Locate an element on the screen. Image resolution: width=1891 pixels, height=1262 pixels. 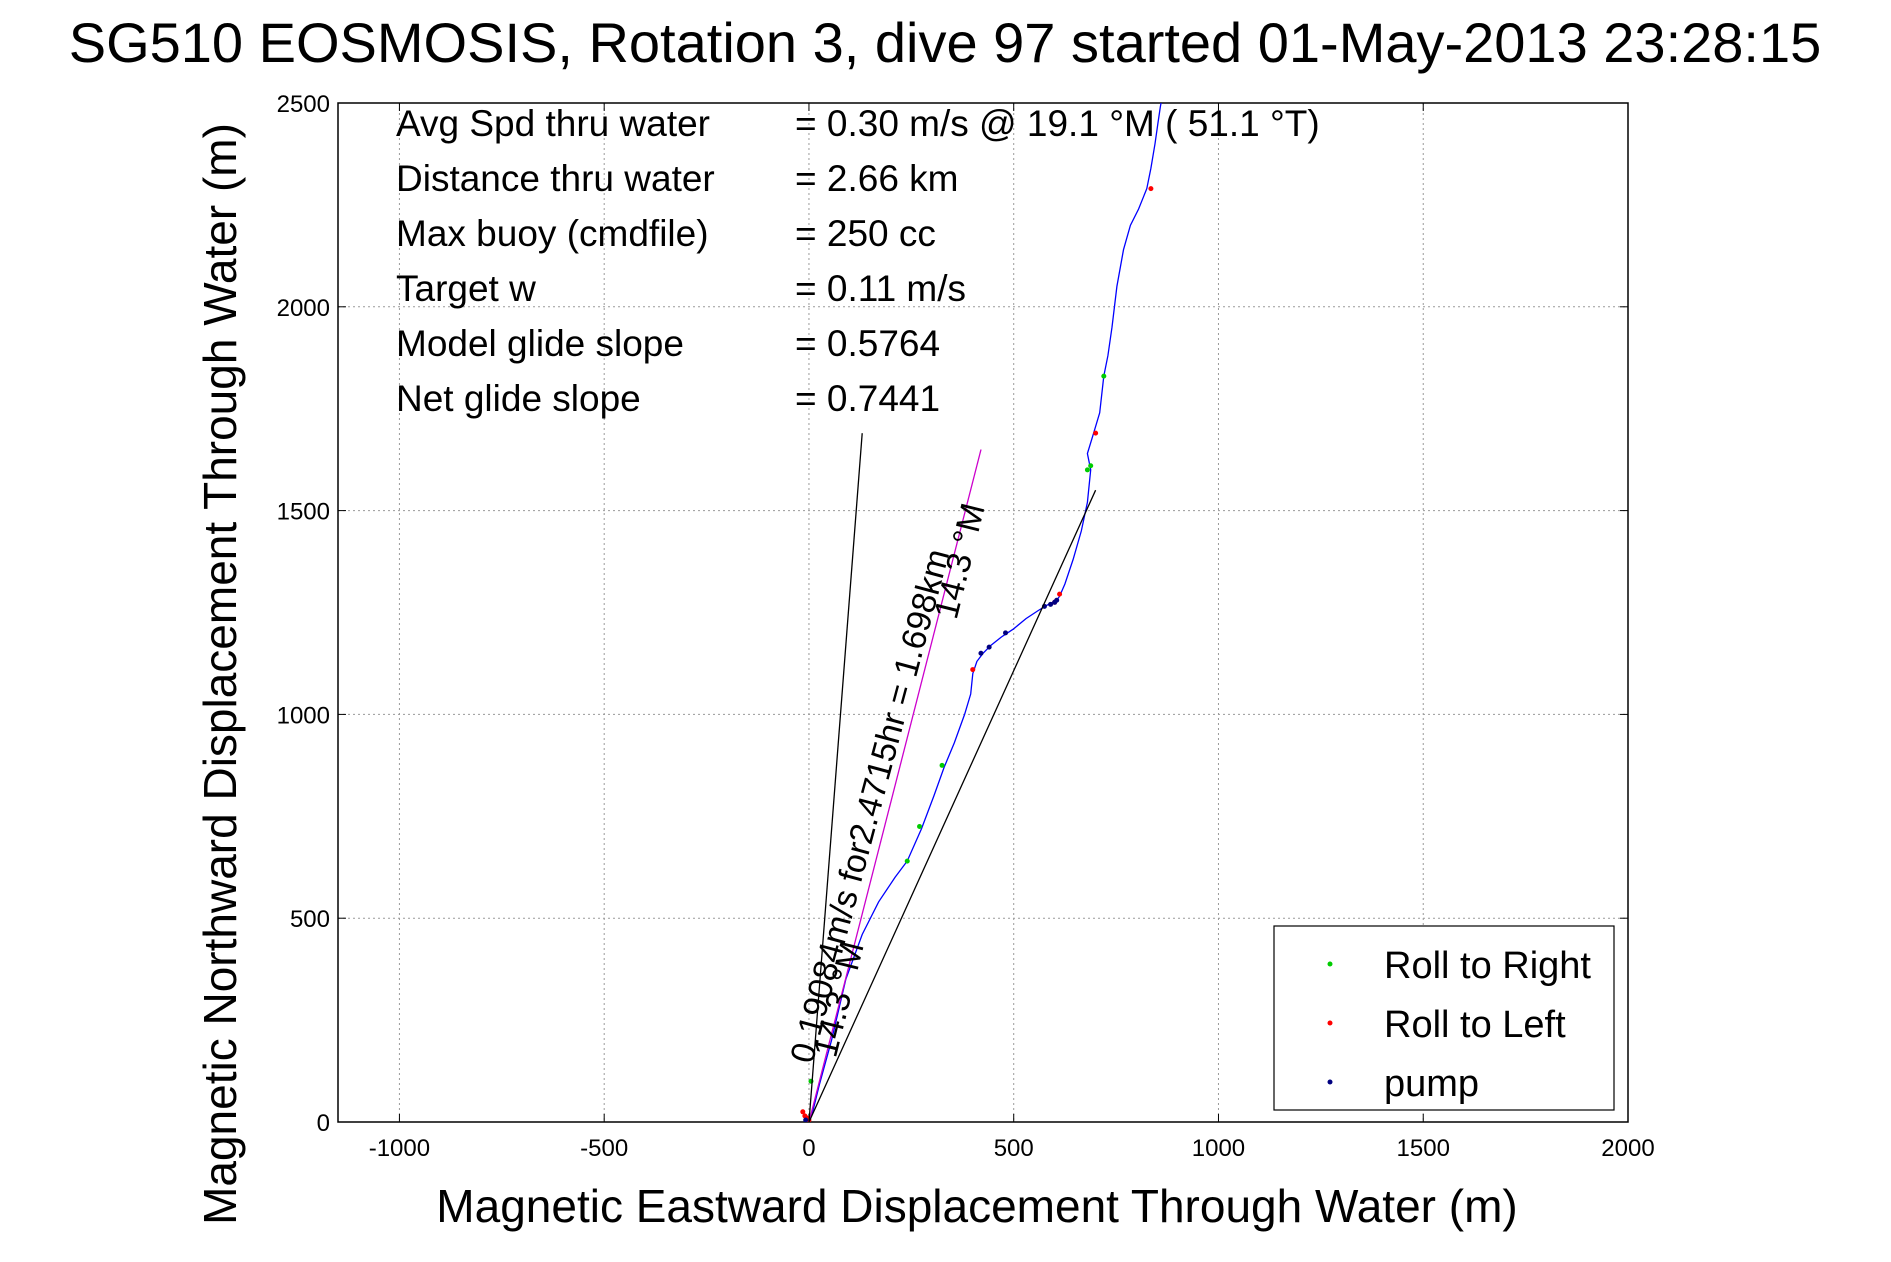
x-tick-label: 1500 is located at coordinates (1423, 1148).